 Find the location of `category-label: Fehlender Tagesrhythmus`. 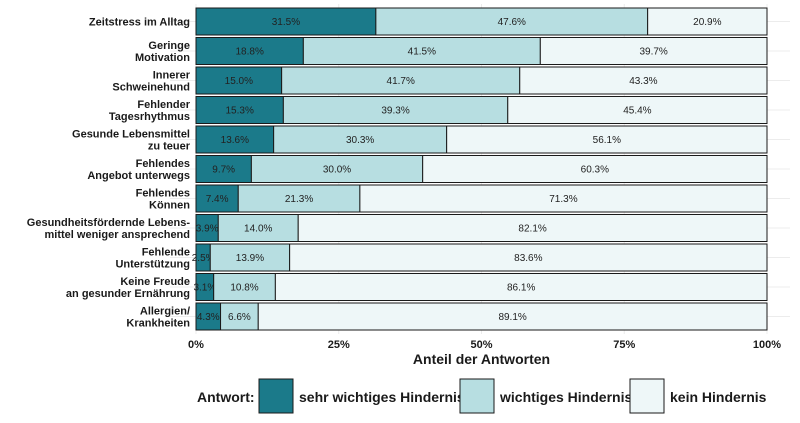

category-label: Fehlender Tagesrhythmus is located at coordinates (150, 111).